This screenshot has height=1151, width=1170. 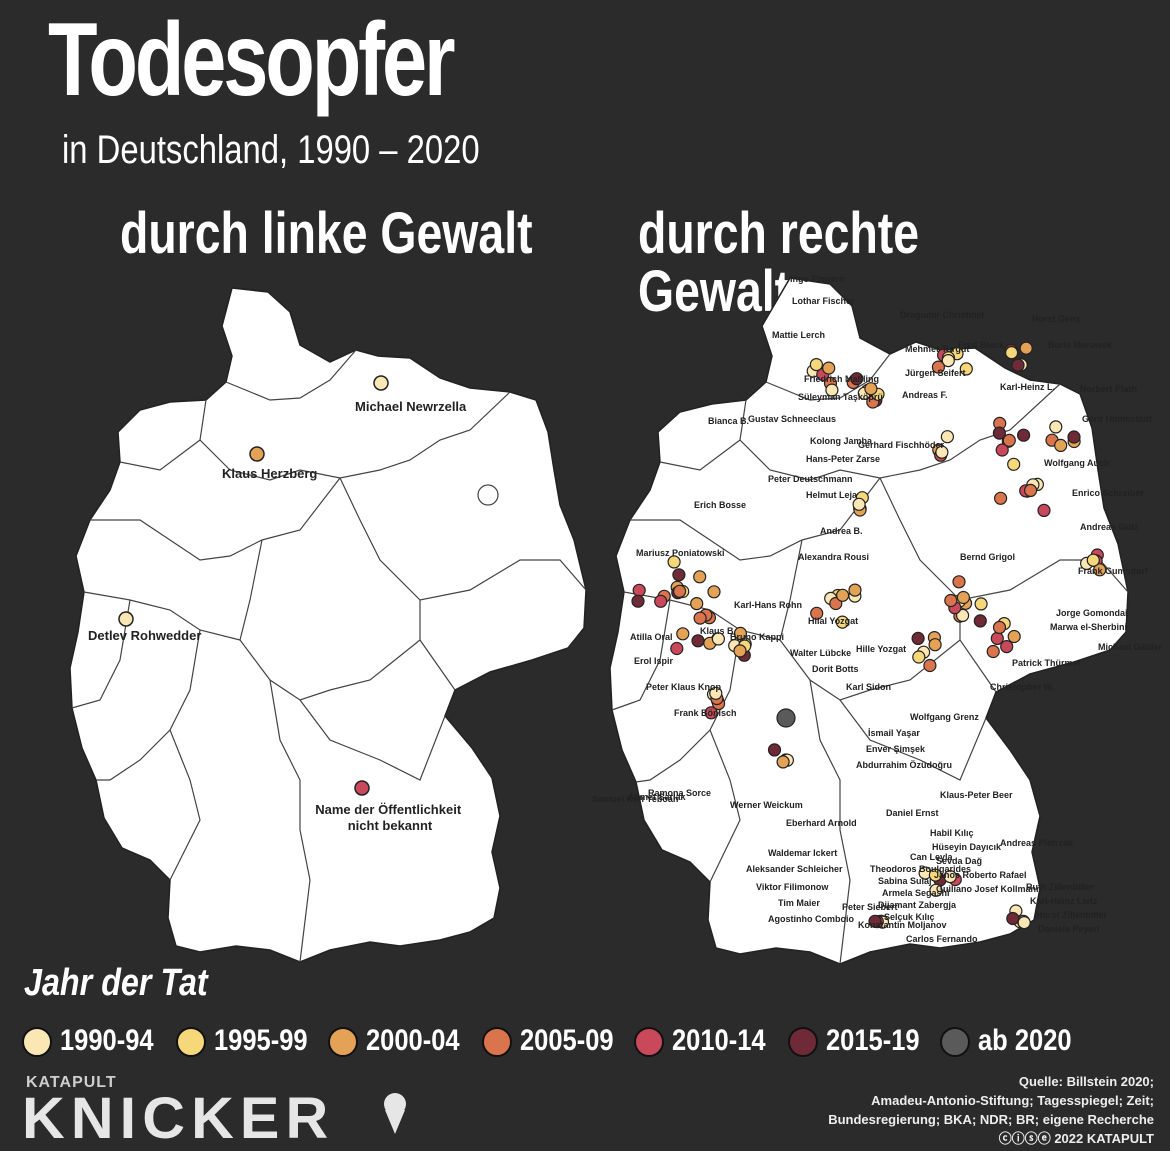 I want to click on victim-label: Dragomir Christinel, so click(x=942, y=315).